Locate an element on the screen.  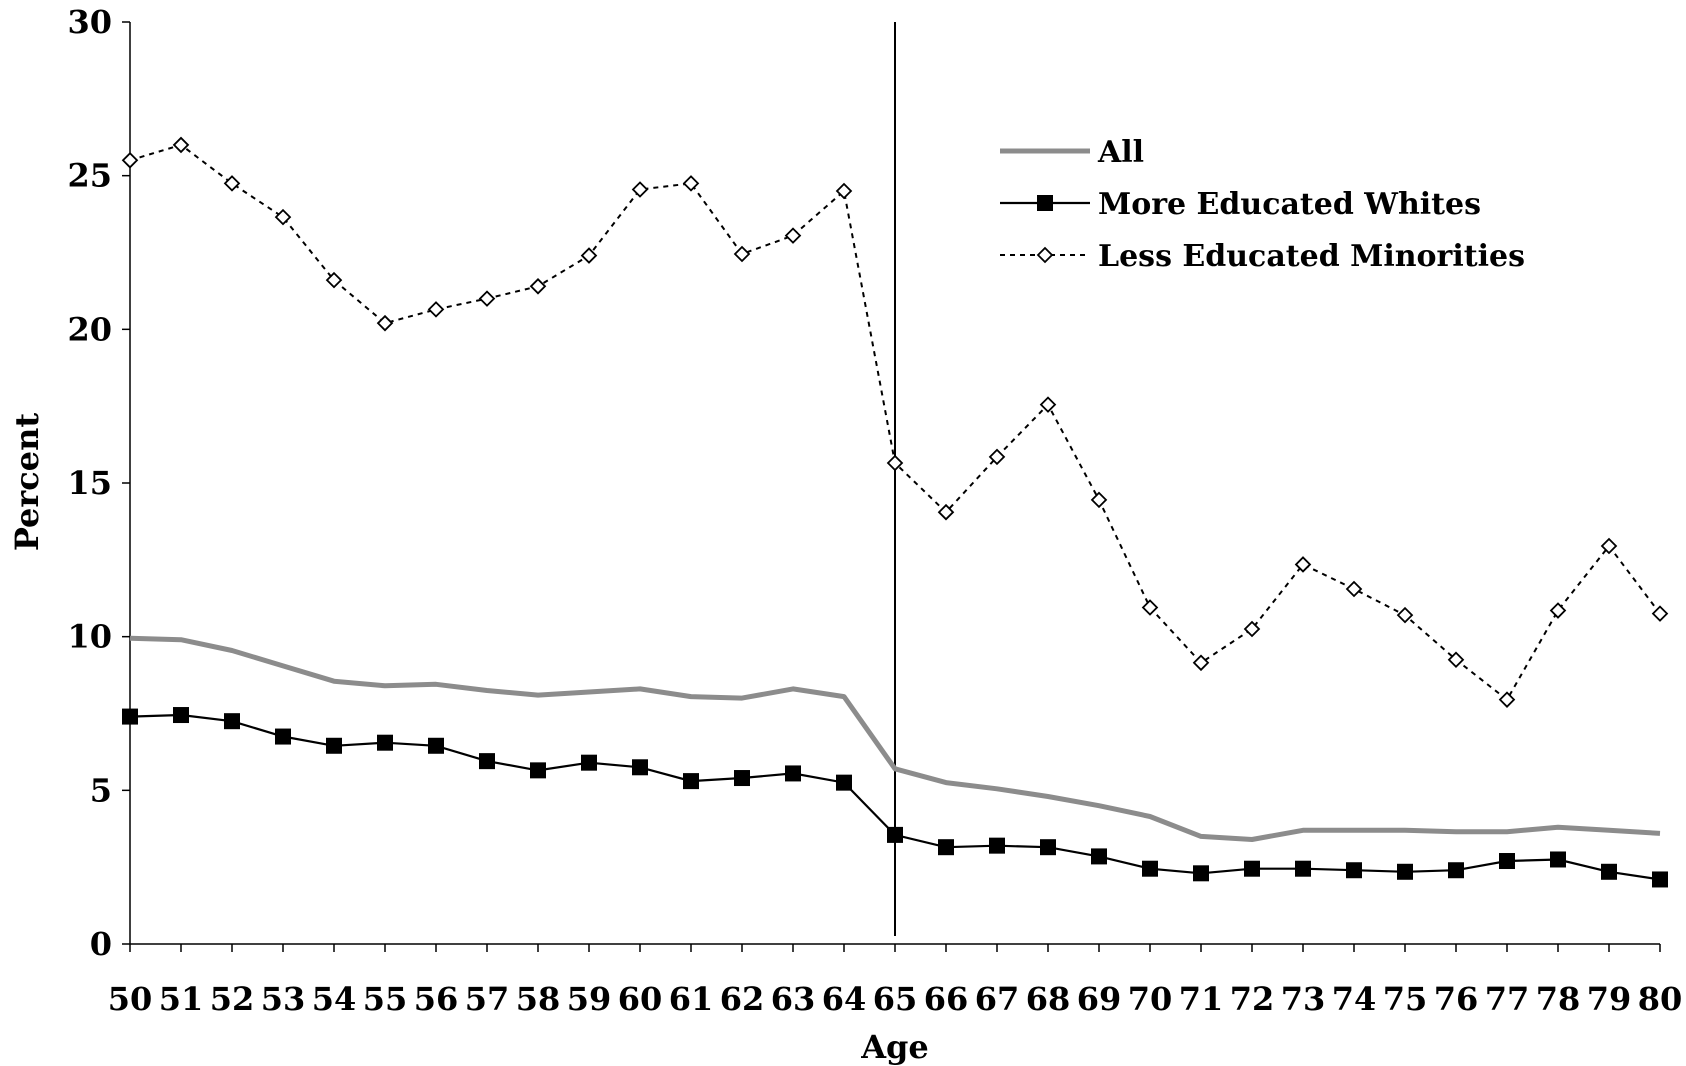
y-tick-label: 30 is located at coordinates (89, 22).